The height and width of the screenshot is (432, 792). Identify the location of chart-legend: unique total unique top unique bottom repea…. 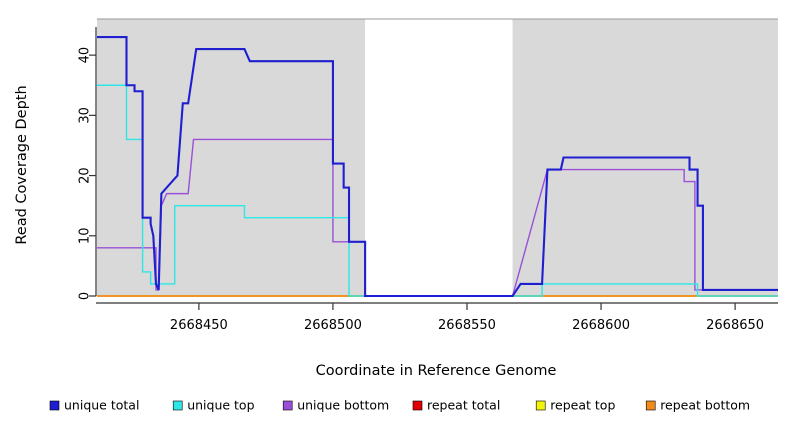
(399, 405).